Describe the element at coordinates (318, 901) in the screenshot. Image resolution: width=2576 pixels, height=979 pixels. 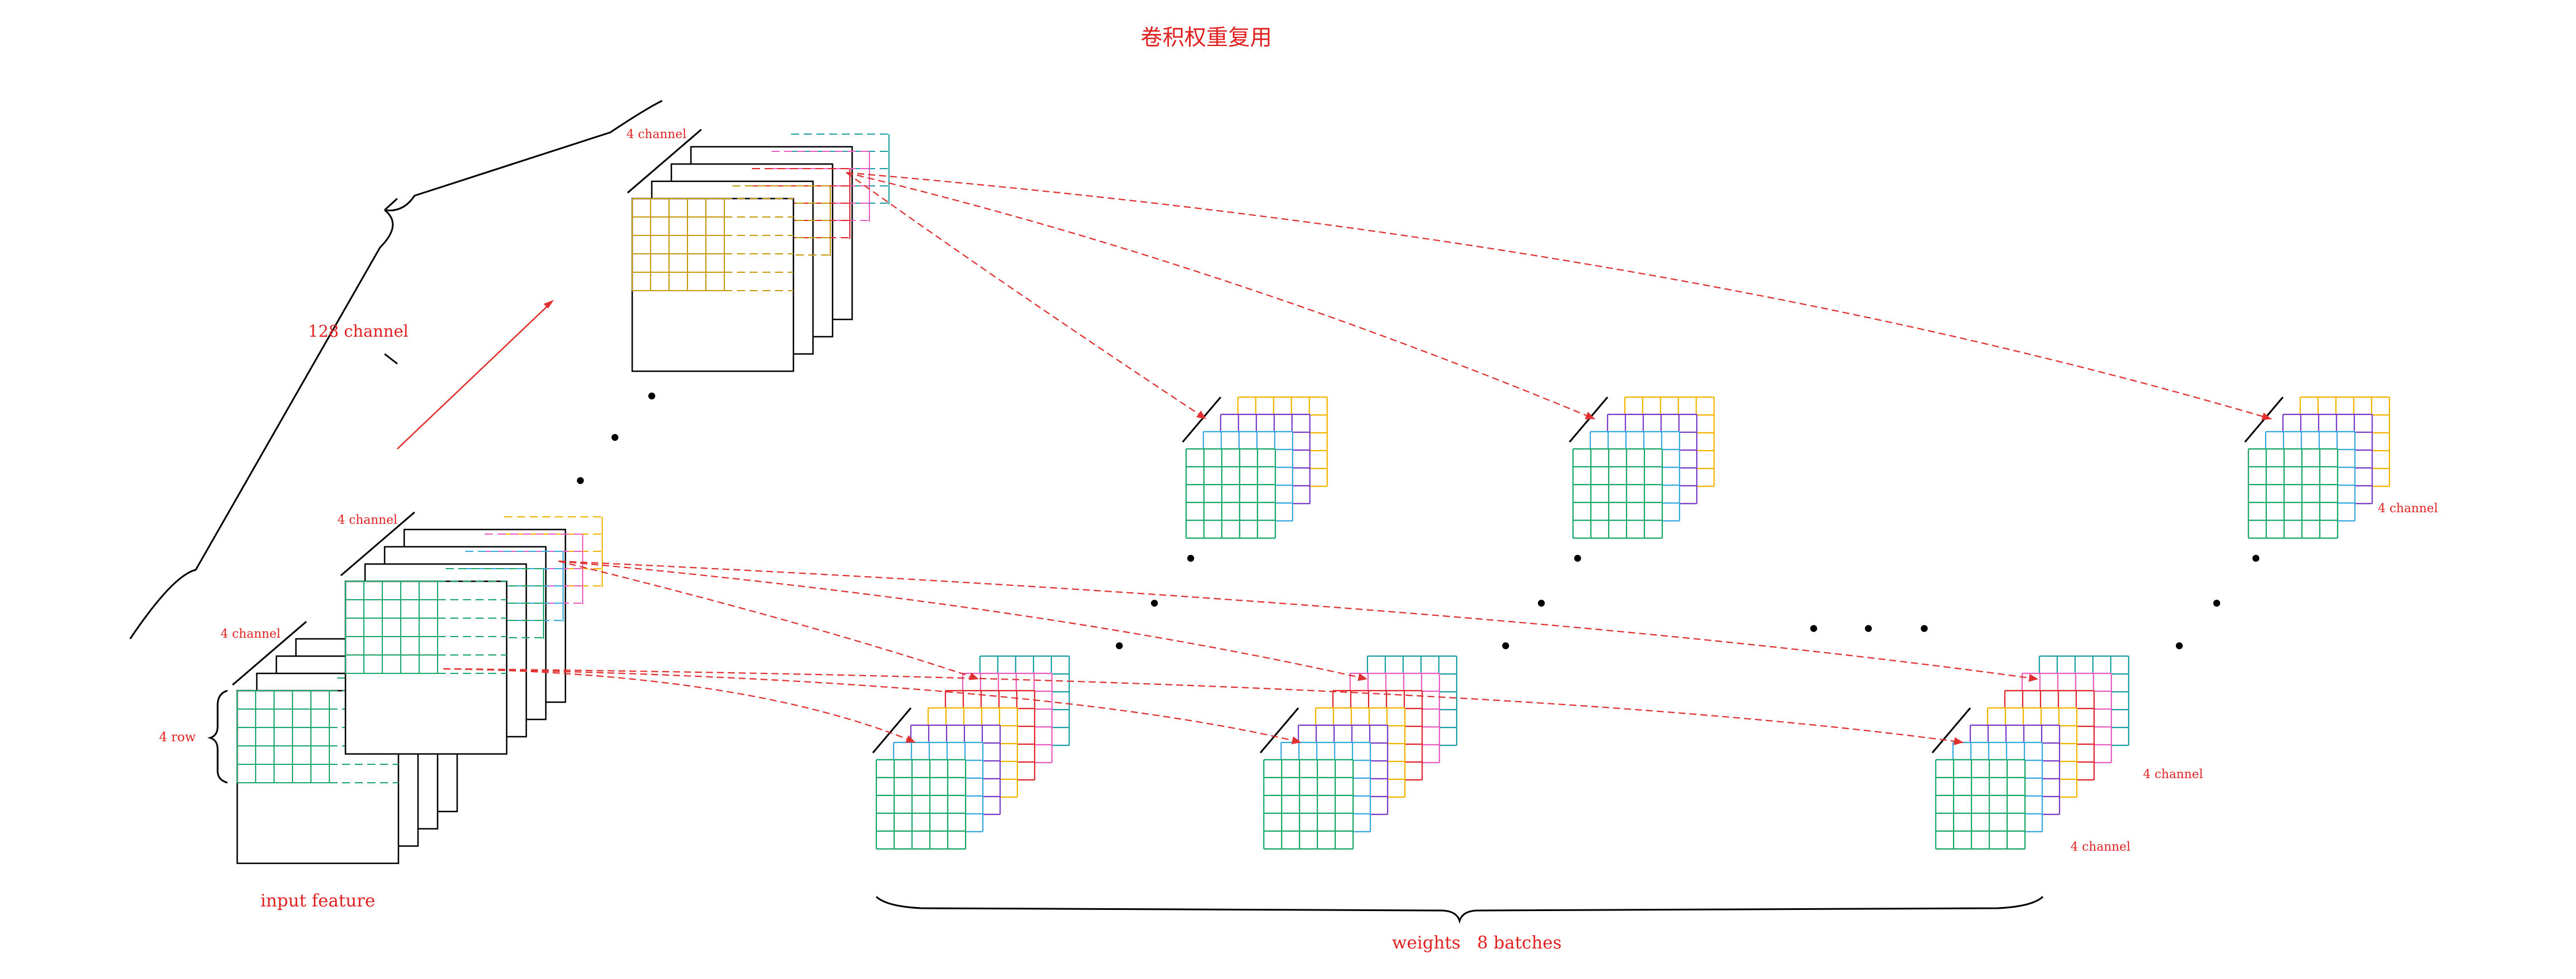
I see `label-input-feature: input feature` at that location.